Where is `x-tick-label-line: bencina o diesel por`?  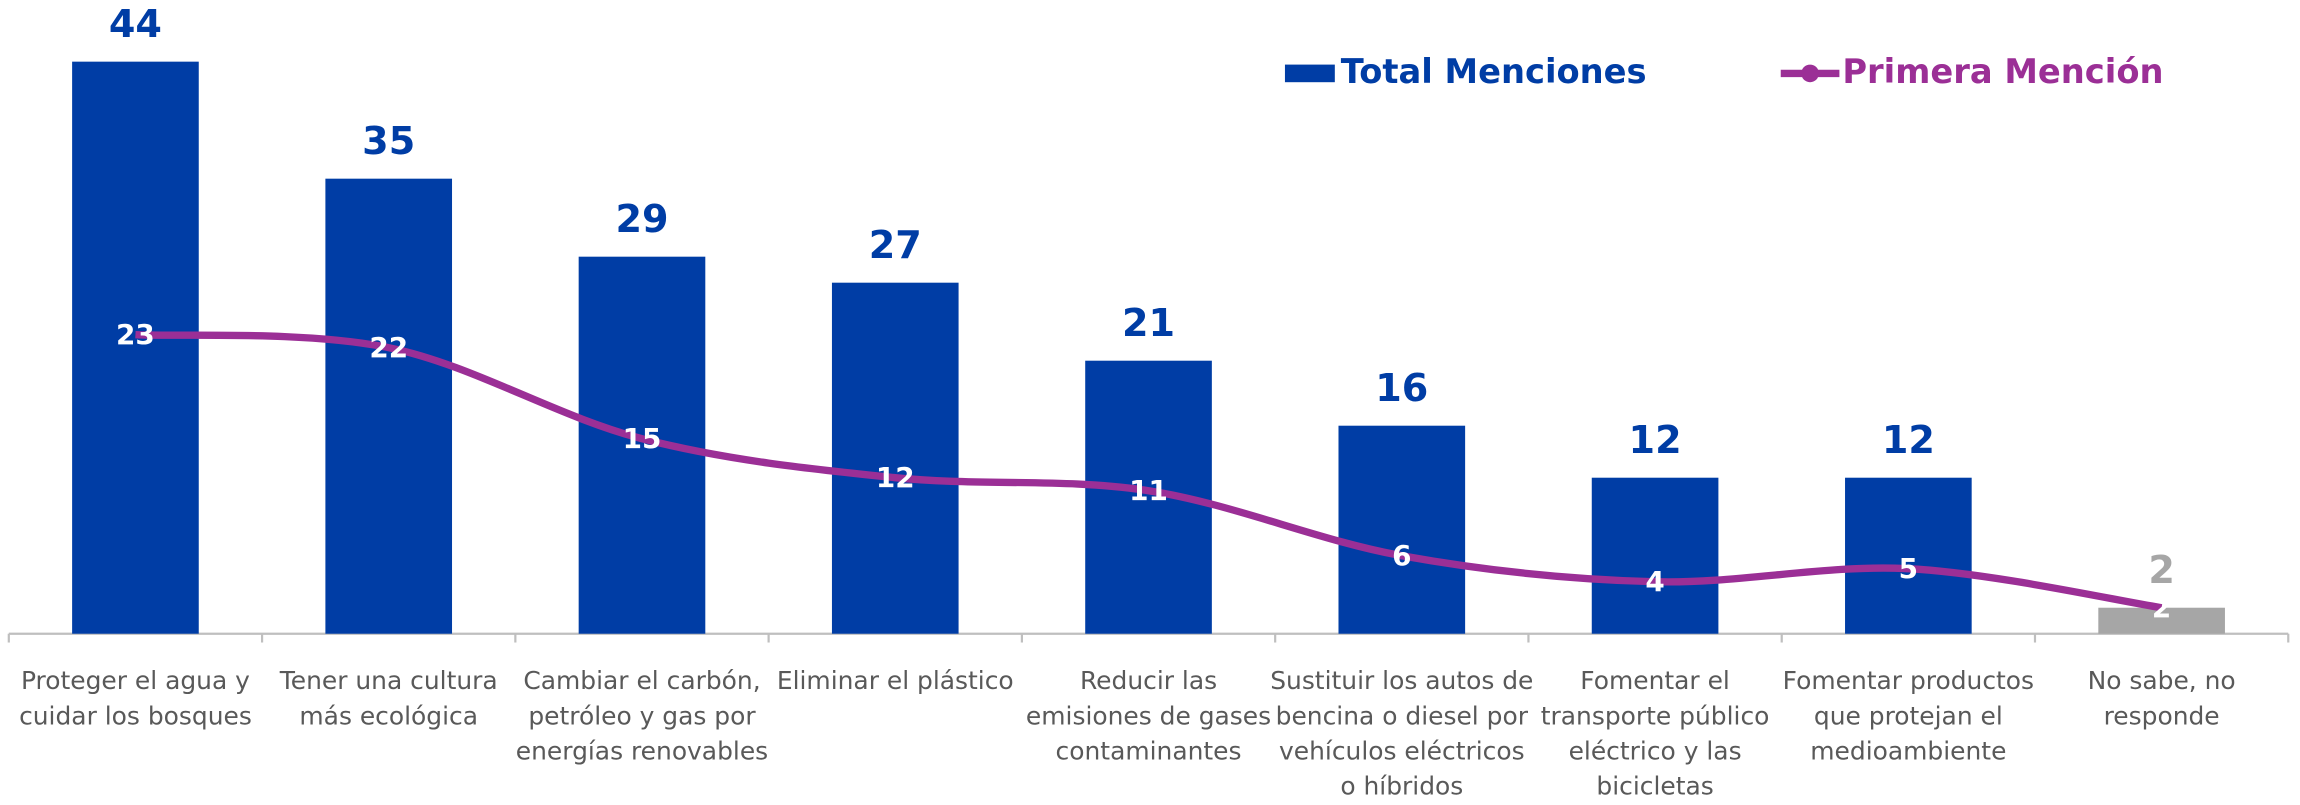 x-tick-label-line: bencina o diesel por is located at coordinates (1402, 715).